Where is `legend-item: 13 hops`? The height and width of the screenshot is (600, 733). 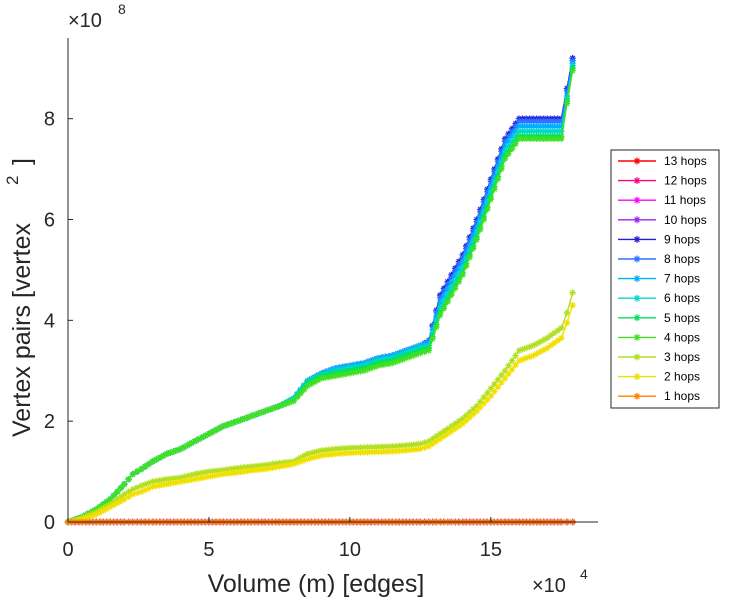
legend-item: 13 hops is located at coordinates (662, 161).